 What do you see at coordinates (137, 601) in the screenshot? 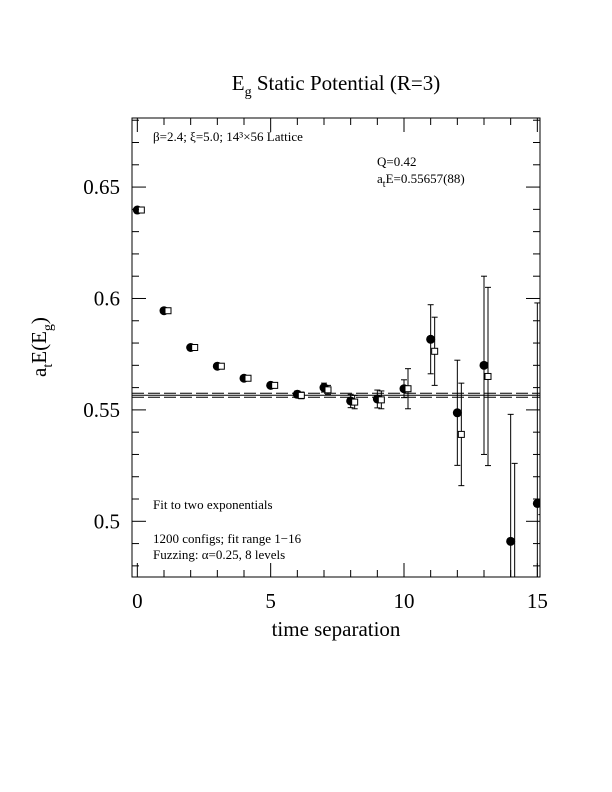
I see `x-tick-label: 0` at bounding box center [137, 601].